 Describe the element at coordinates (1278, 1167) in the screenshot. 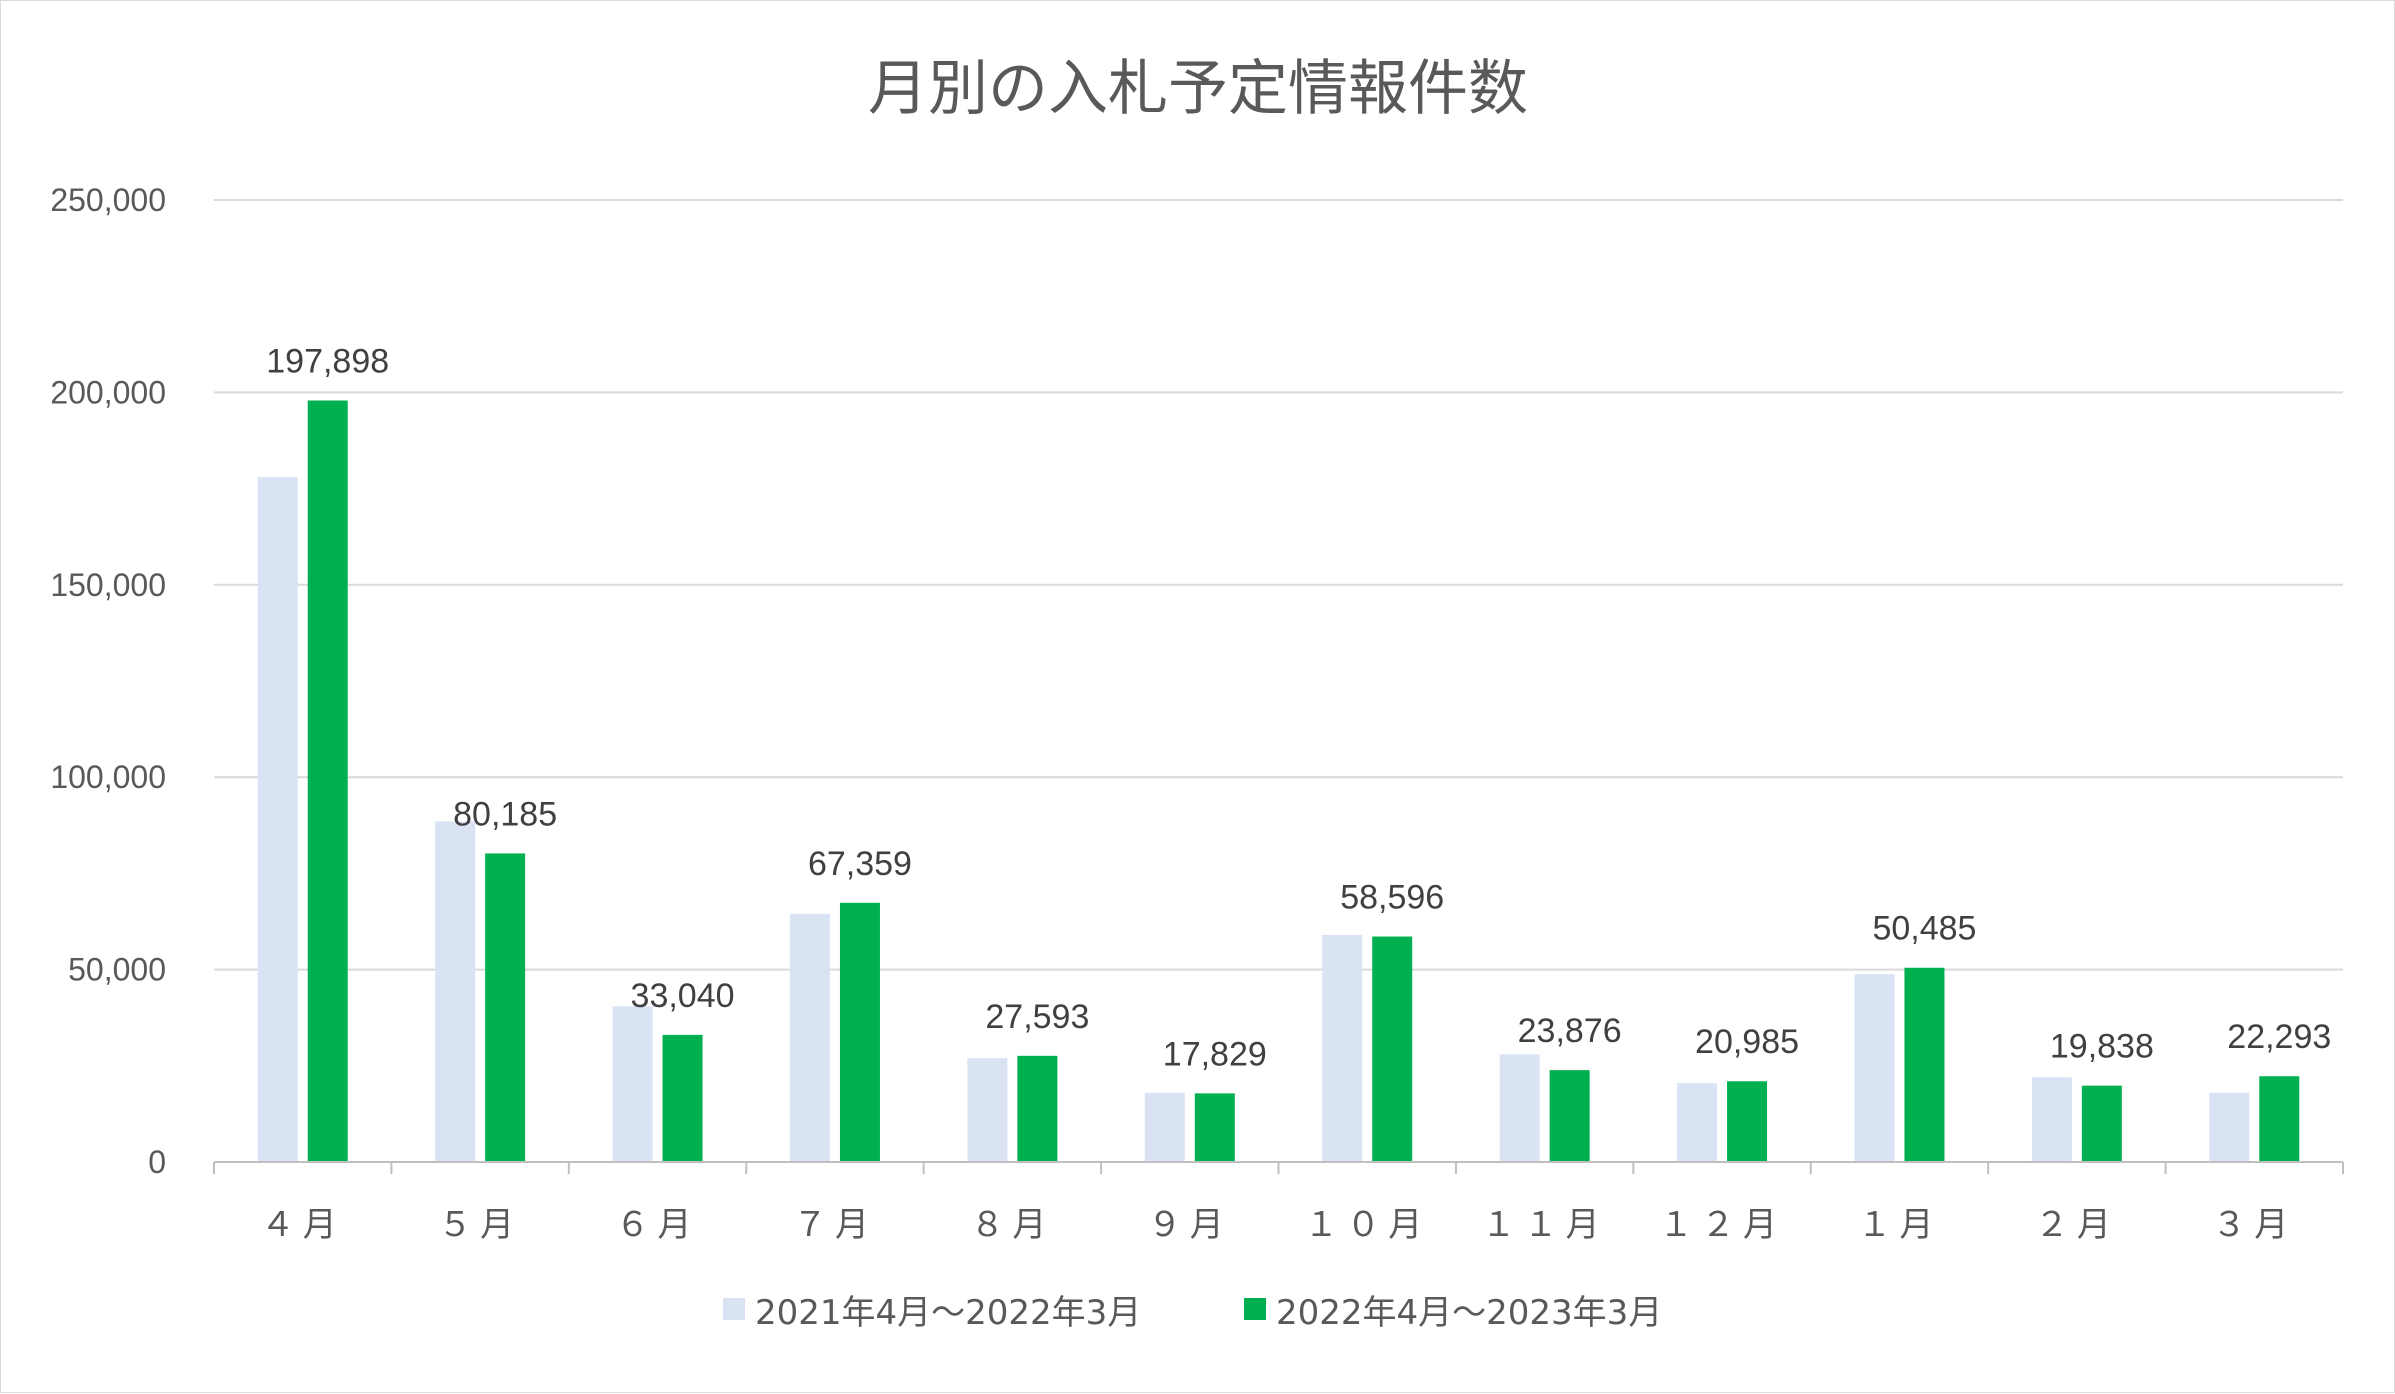

I see `x-axis` at that location.